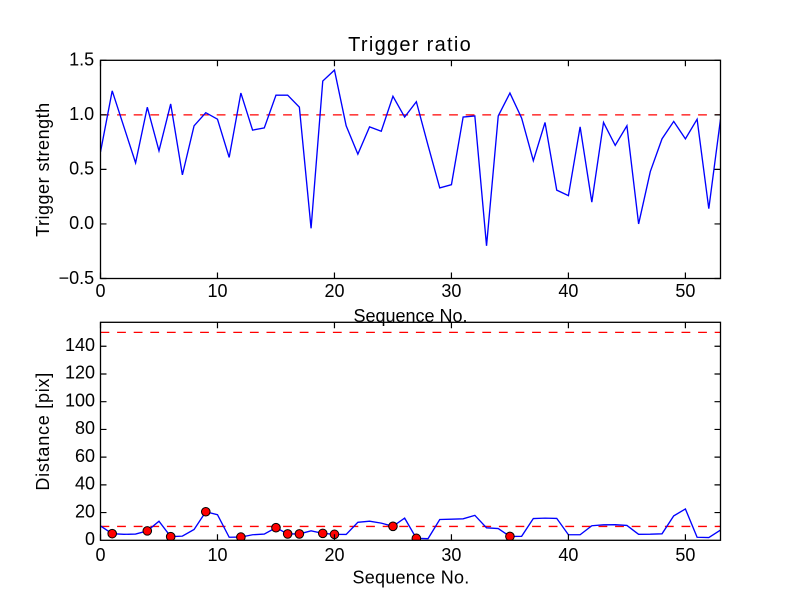 The height and width of the screenshot is (600, 800). Describe the element at coordinates (77, 278) in the screenshot. I see `svg-text: −0.5` at that location.